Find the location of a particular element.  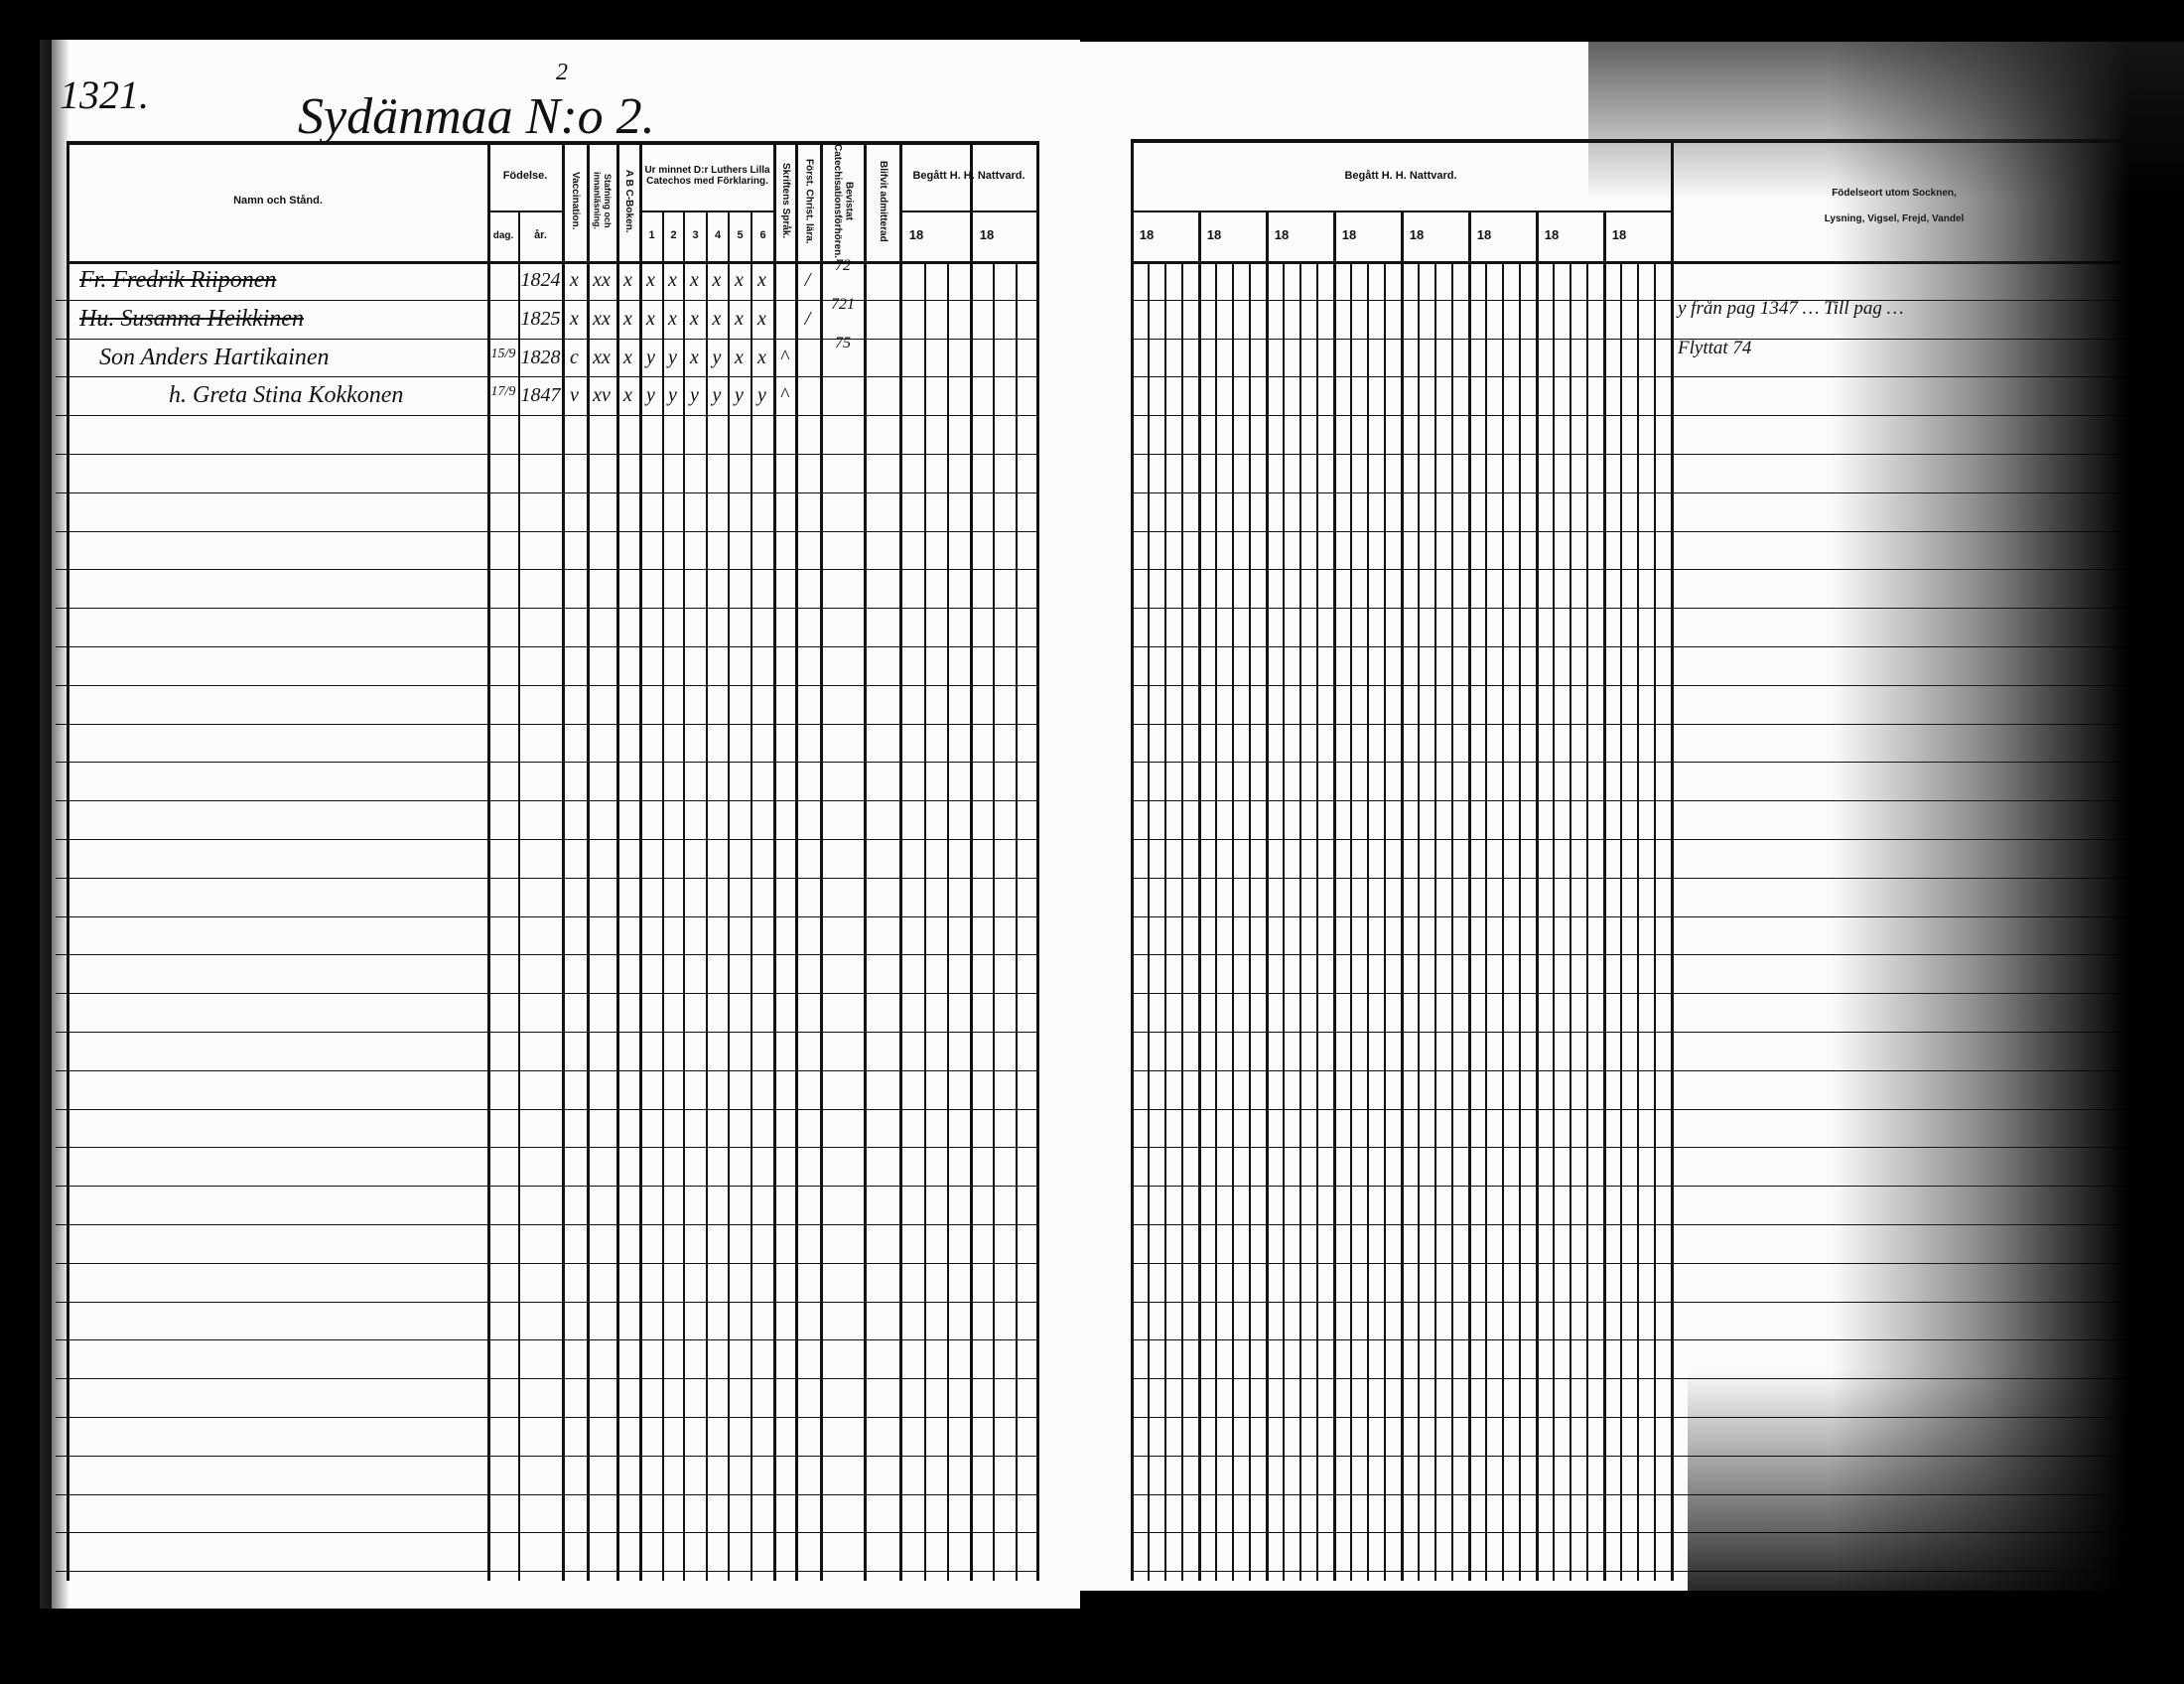

entry-birth-year: 1828 is located at coordinates (540, 357).